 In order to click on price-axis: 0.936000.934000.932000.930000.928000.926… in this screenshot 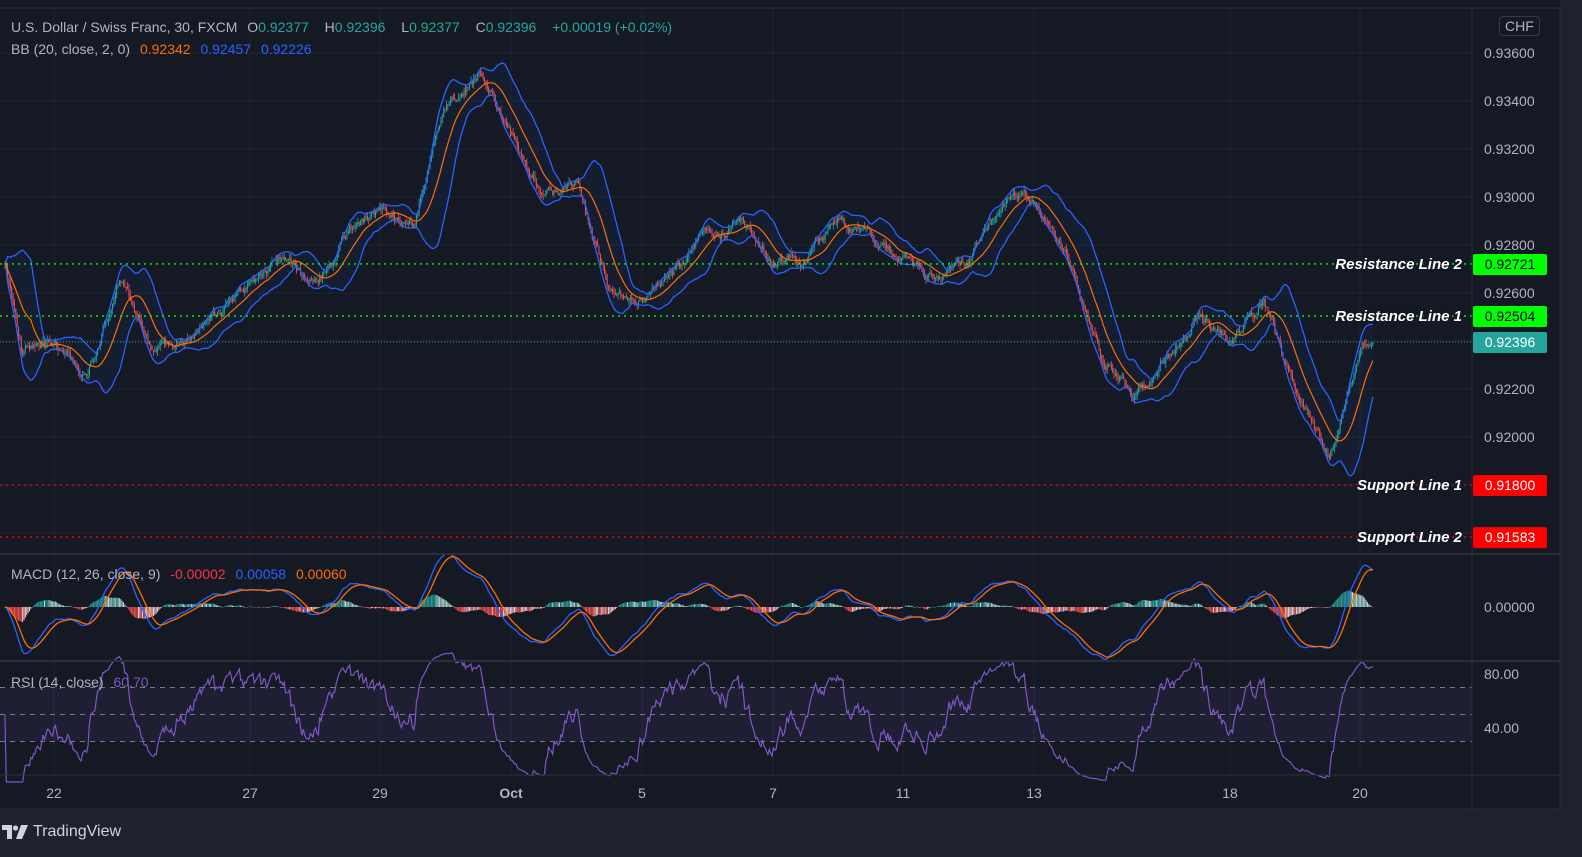, I will do `click(1509, 390)`.